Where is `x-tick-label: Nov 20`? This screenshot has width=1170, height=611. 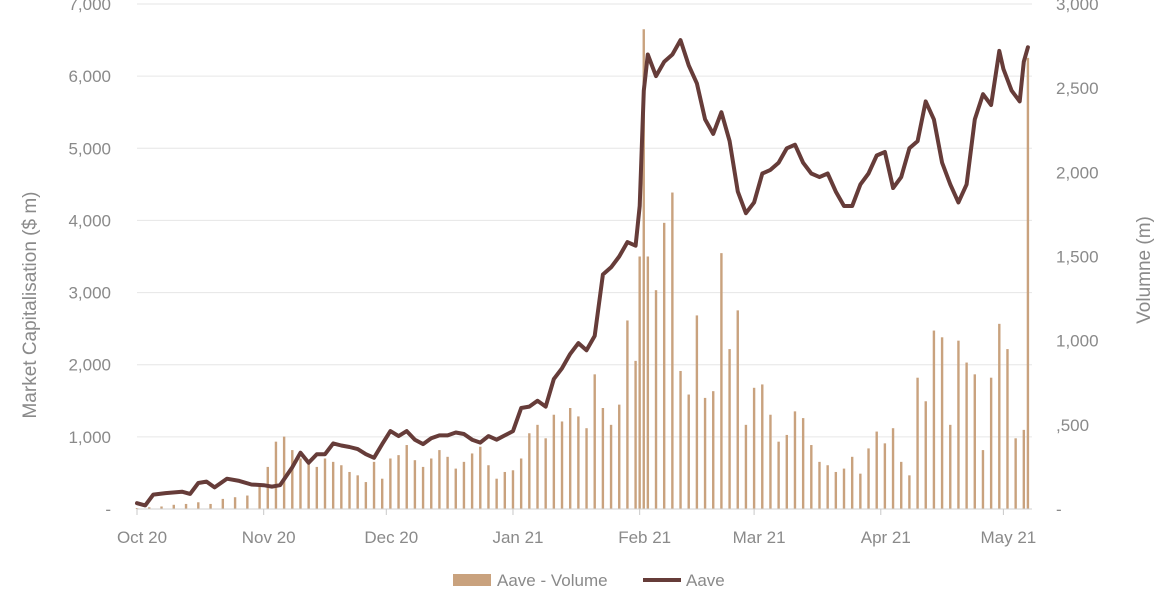
x-tick-label: Nov 20 is located at coordinates (269, 537).